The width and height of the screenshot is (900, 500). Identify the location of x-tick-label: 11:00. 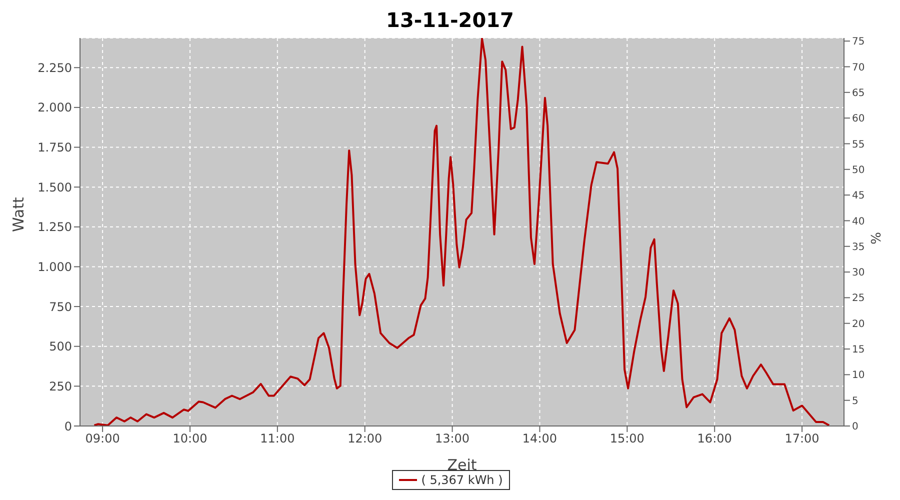
(277, 439).